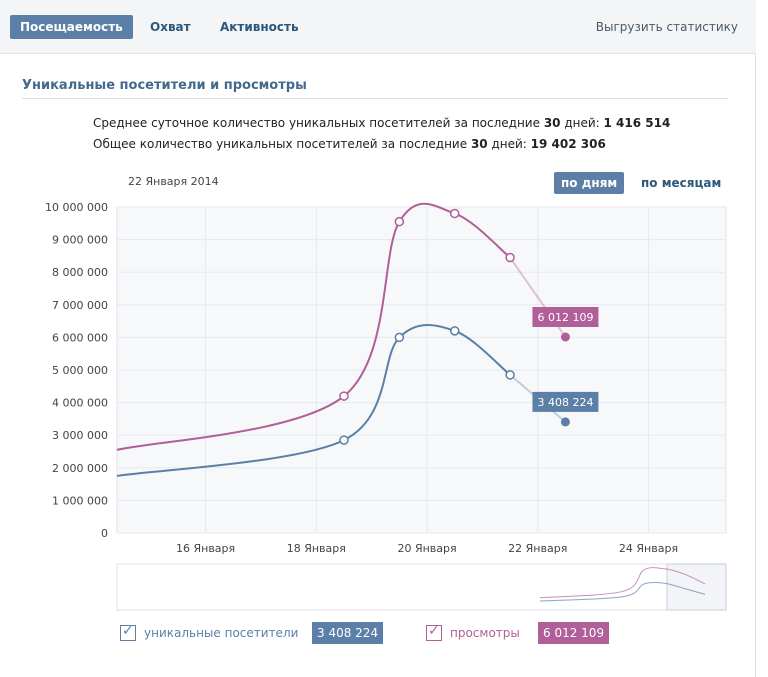  I want to click on summary-average-value: 1 416 514, so click(637, 123).